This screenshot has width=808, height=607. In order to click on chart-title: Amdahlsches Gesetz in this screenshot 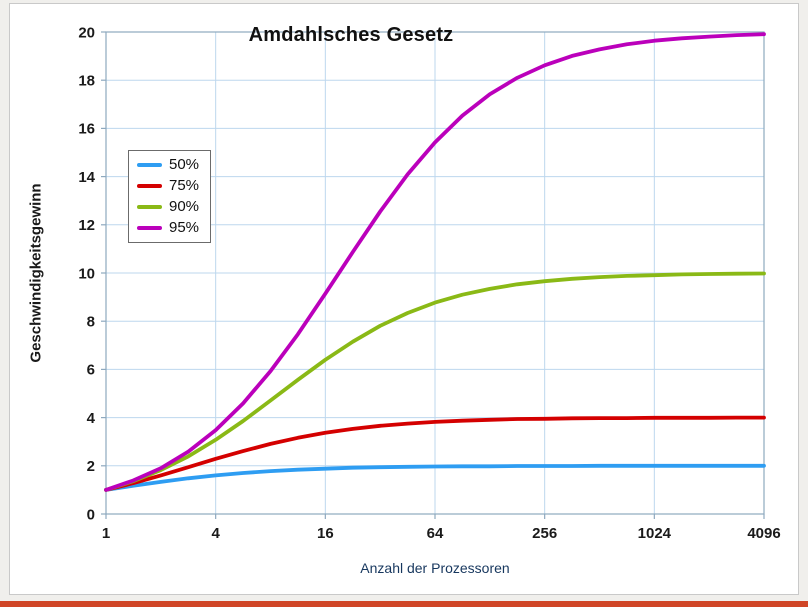, I will do `click(351, 35)`.